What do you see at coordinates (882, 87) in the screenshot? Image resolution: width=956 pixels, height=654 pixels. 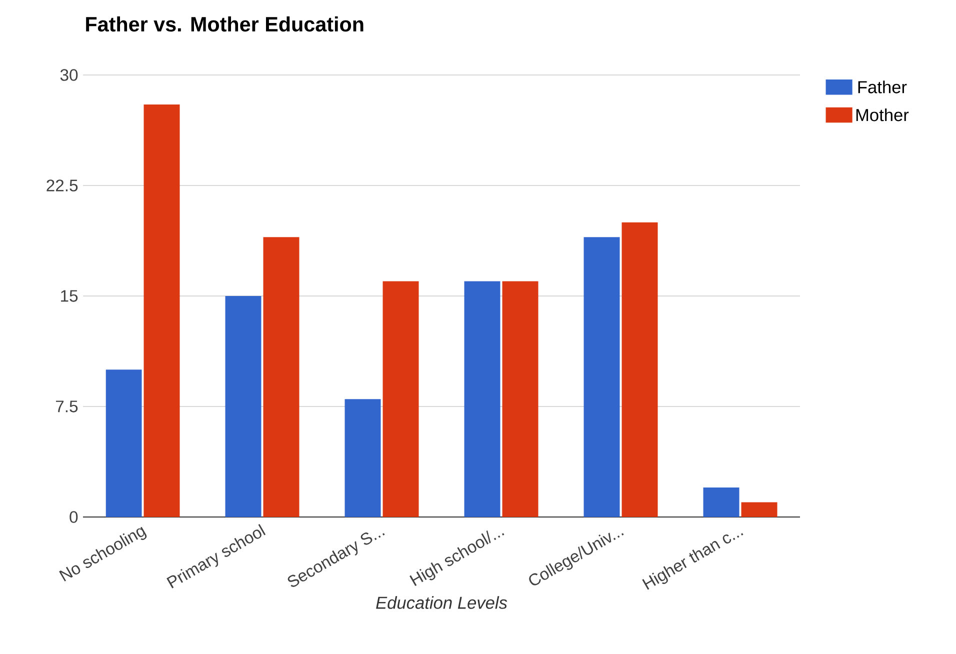 I see `legend-label: Father` at bounding box center [882, 87].